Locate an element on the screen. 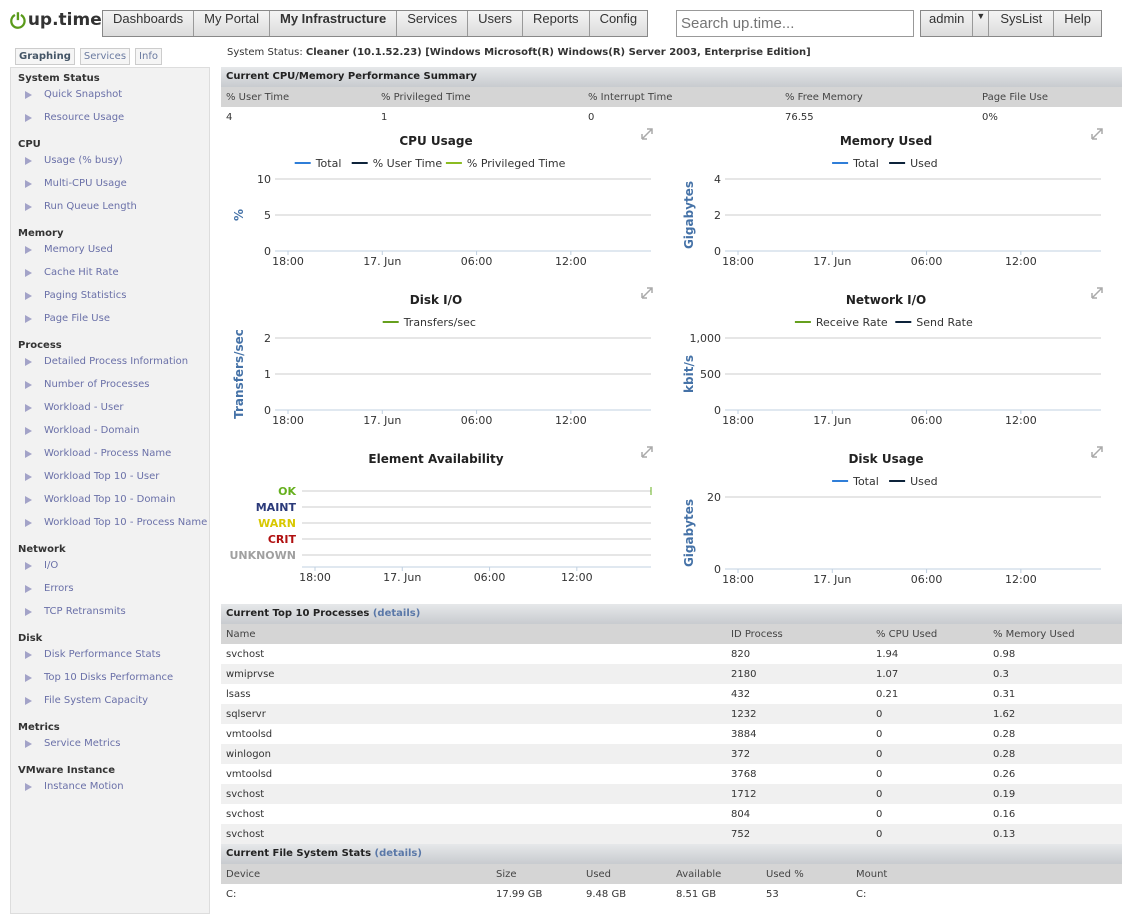 This screenshot has width=1132, height=914. legend-item: % User Time is located at coordinates (397, 163).